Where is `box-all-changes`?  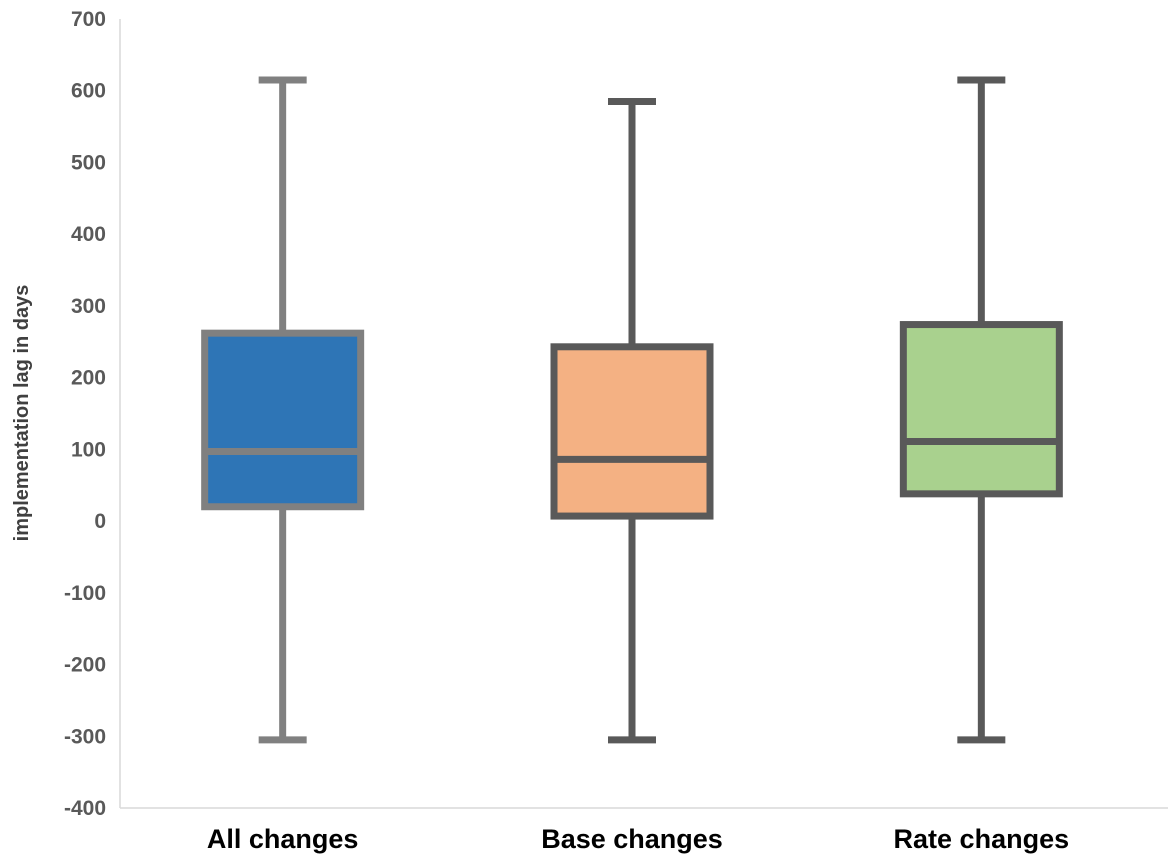
box-all-changes is located at coordinates (283, 410).